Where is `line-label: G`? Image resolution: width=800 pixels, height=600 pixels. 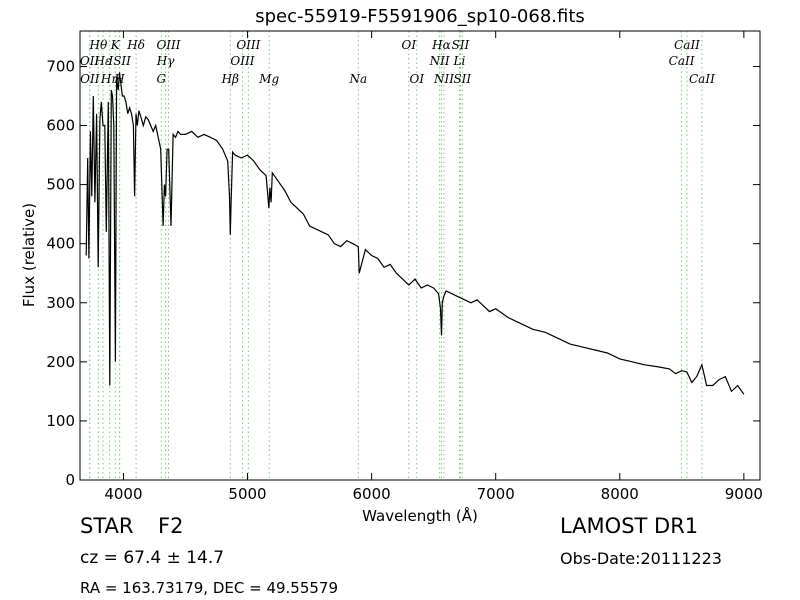 line-label: G is located at coordinates (161, 79).